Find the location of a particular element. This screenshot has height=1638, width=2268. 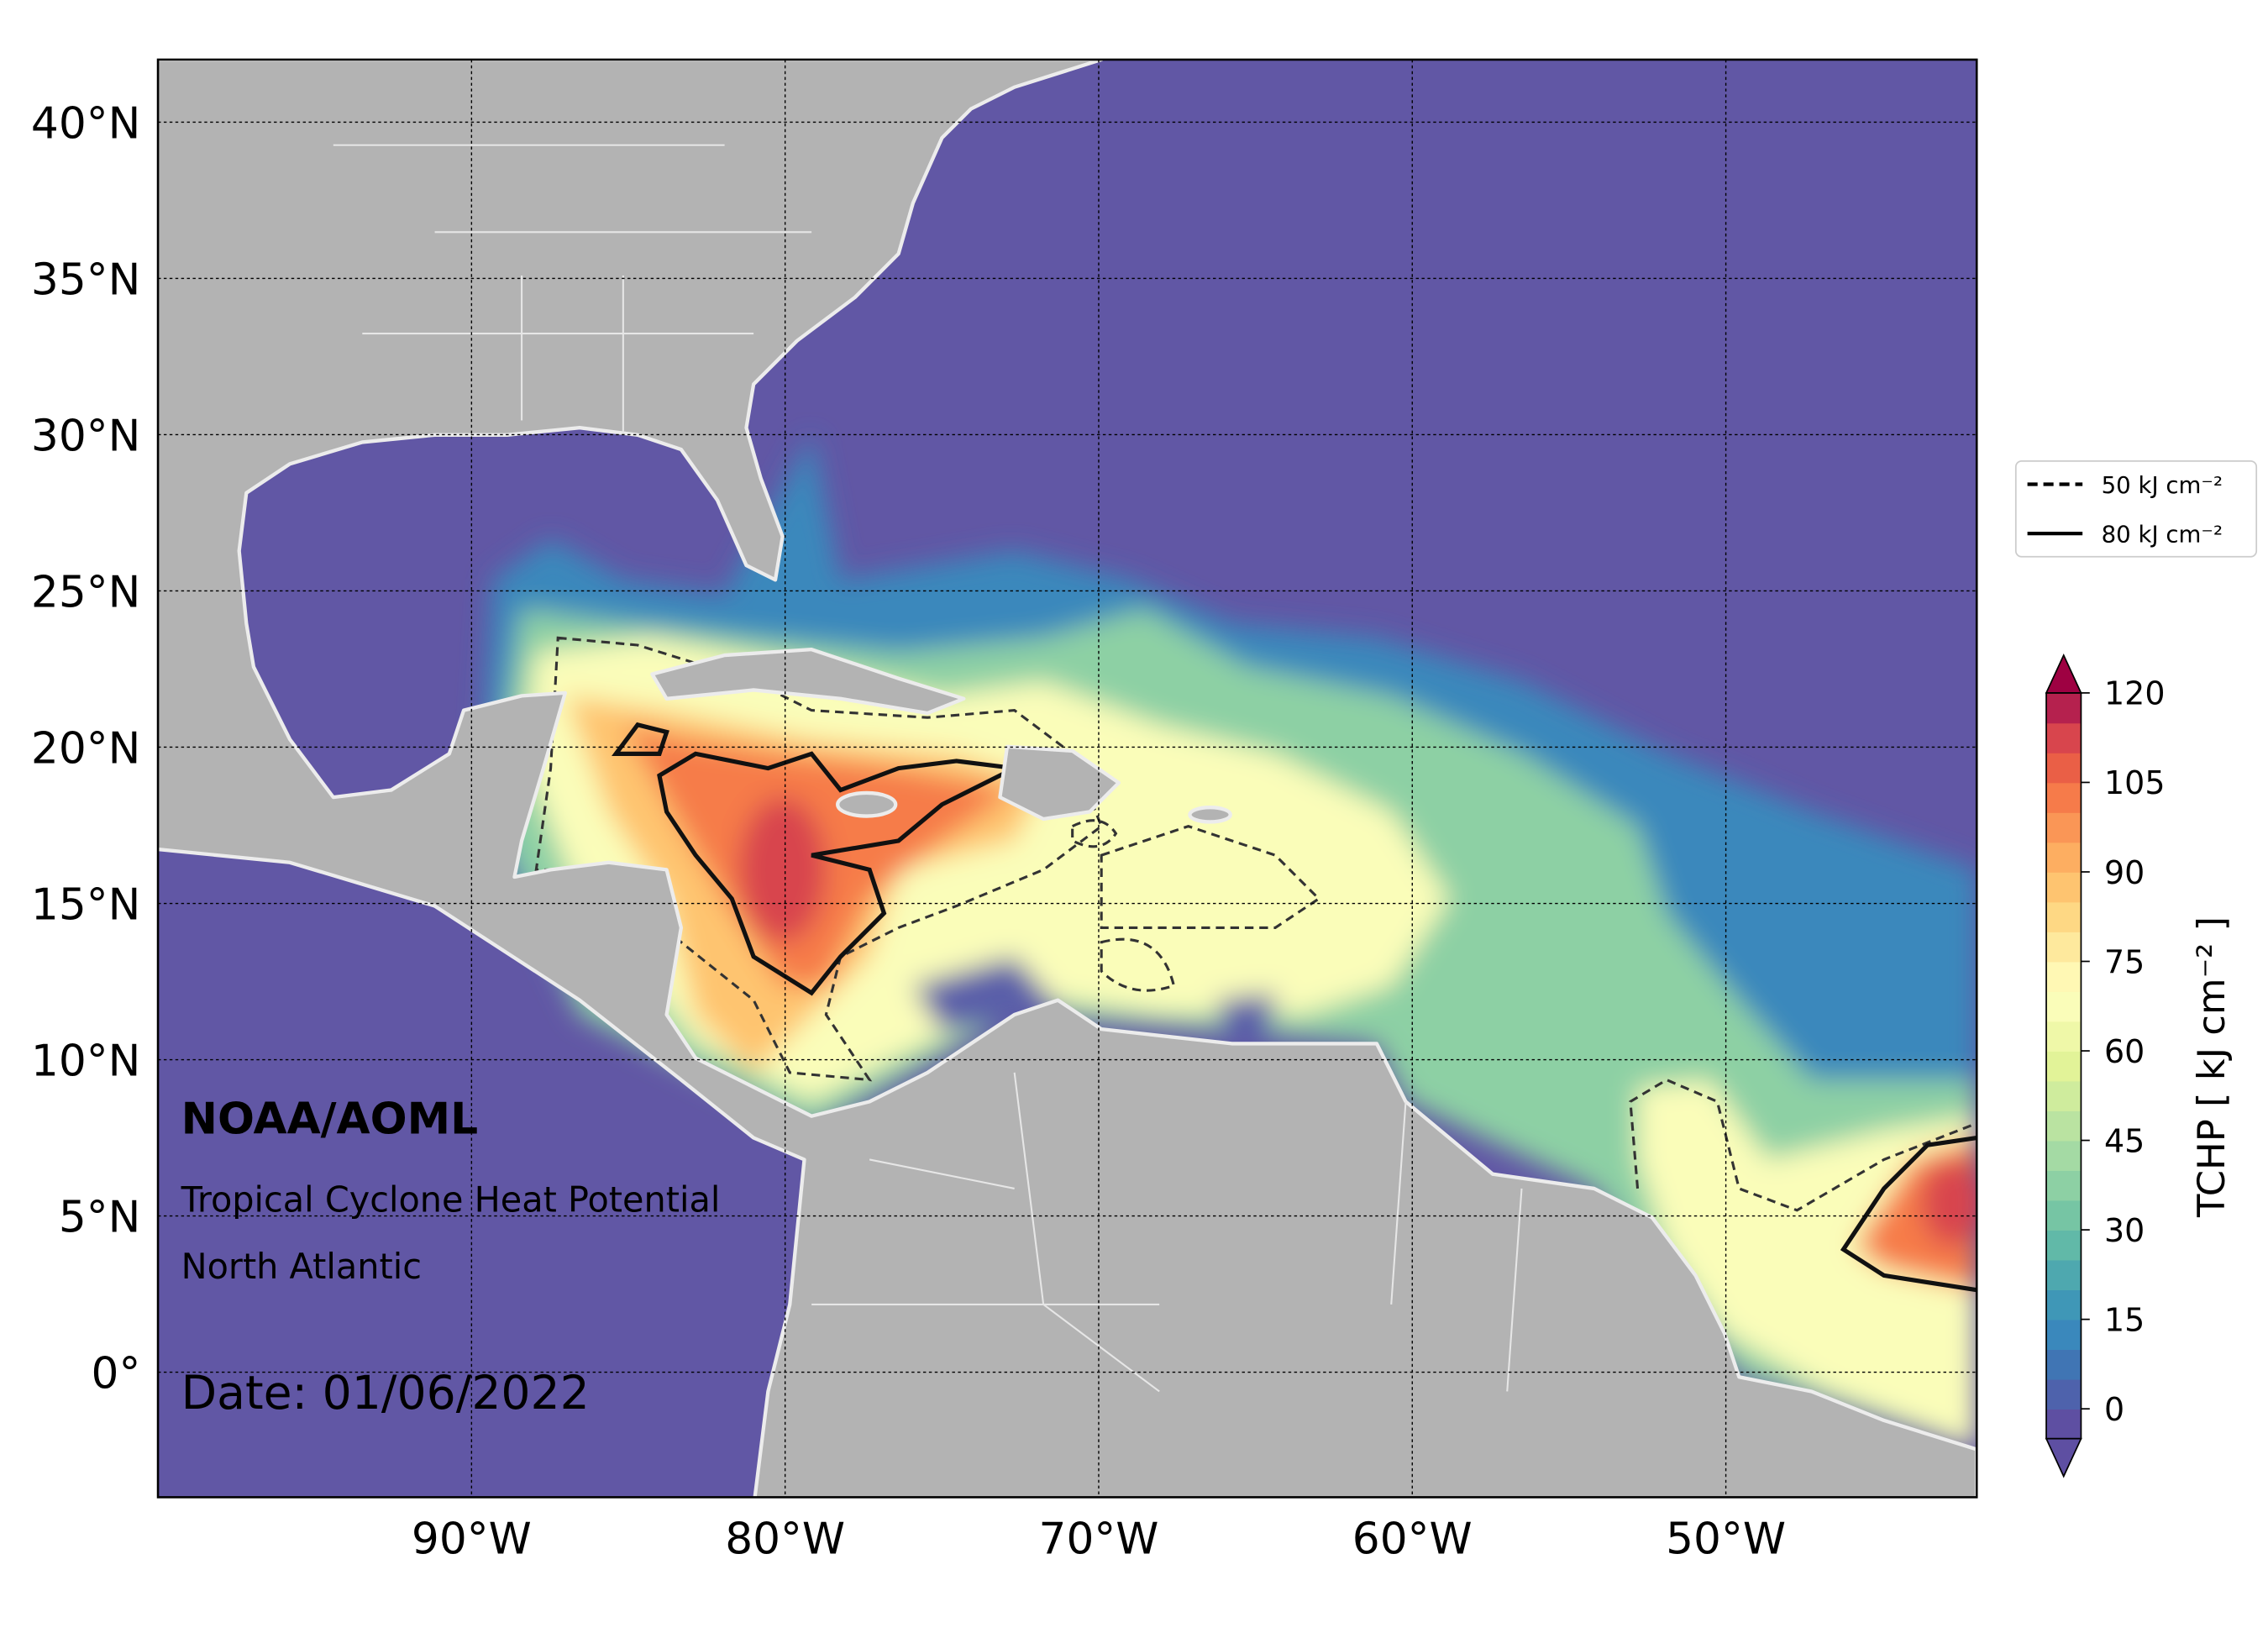

colorbar-tick-label: 15 is located at coordinates (2124, 1319).